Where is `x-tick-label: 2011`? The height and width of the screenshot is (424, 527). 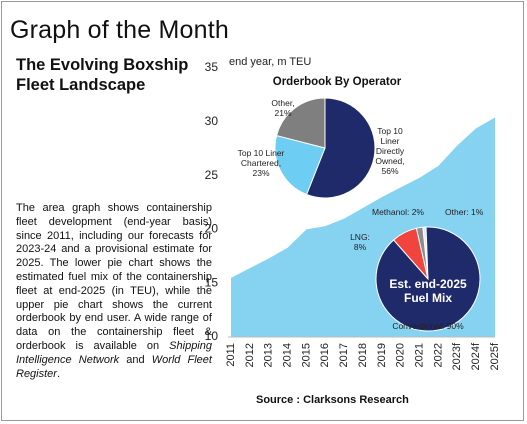
x-tick-label: 2011 is located at coordinates (231, 355).